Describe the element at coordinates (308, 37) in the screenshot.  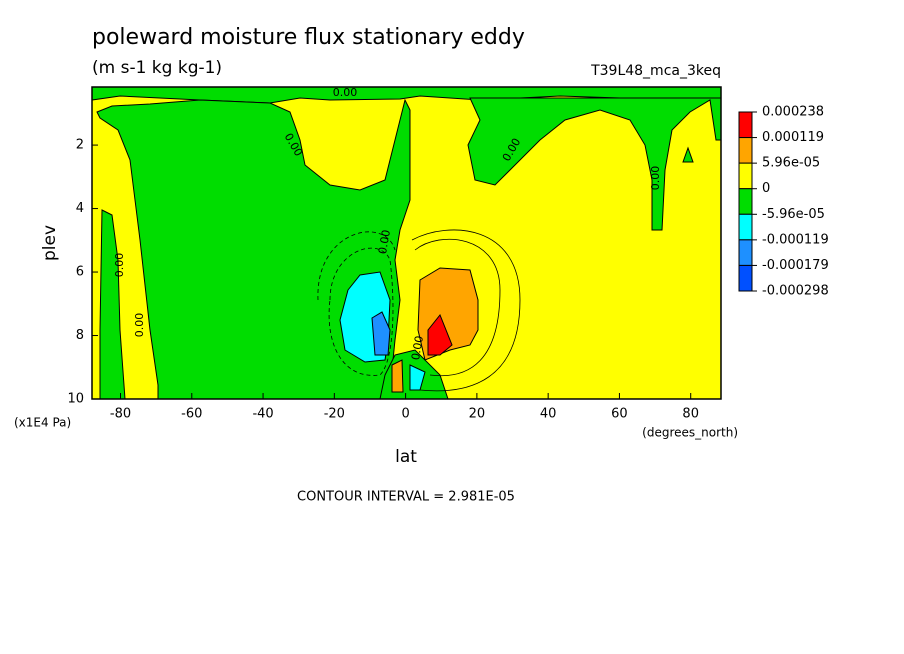
I see `chart-title: poleward moisture flux stationary eddy` at that location.